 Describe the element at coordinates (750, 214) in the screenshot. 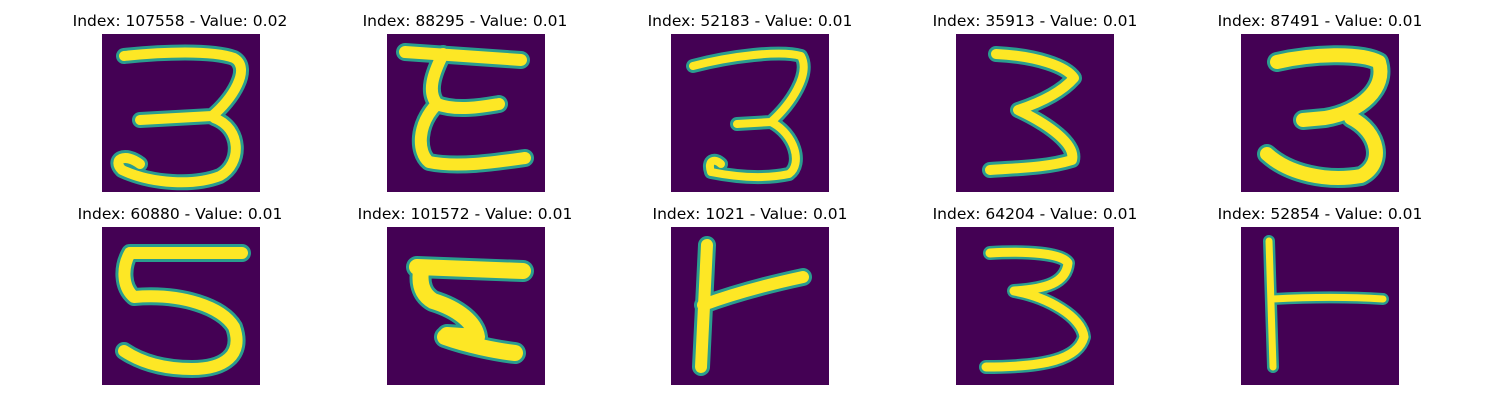

I see `panel-title: Index: 1021 - Value: 0.01` at that location.